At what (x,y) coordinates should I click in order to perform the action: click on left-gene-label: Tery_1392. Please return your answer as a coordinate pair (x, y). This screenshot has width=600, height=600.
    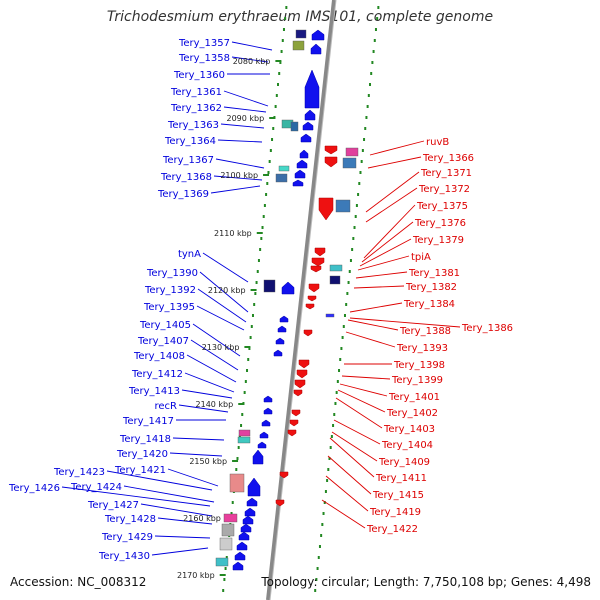
    Looking at the image, I should click on (170, 290).